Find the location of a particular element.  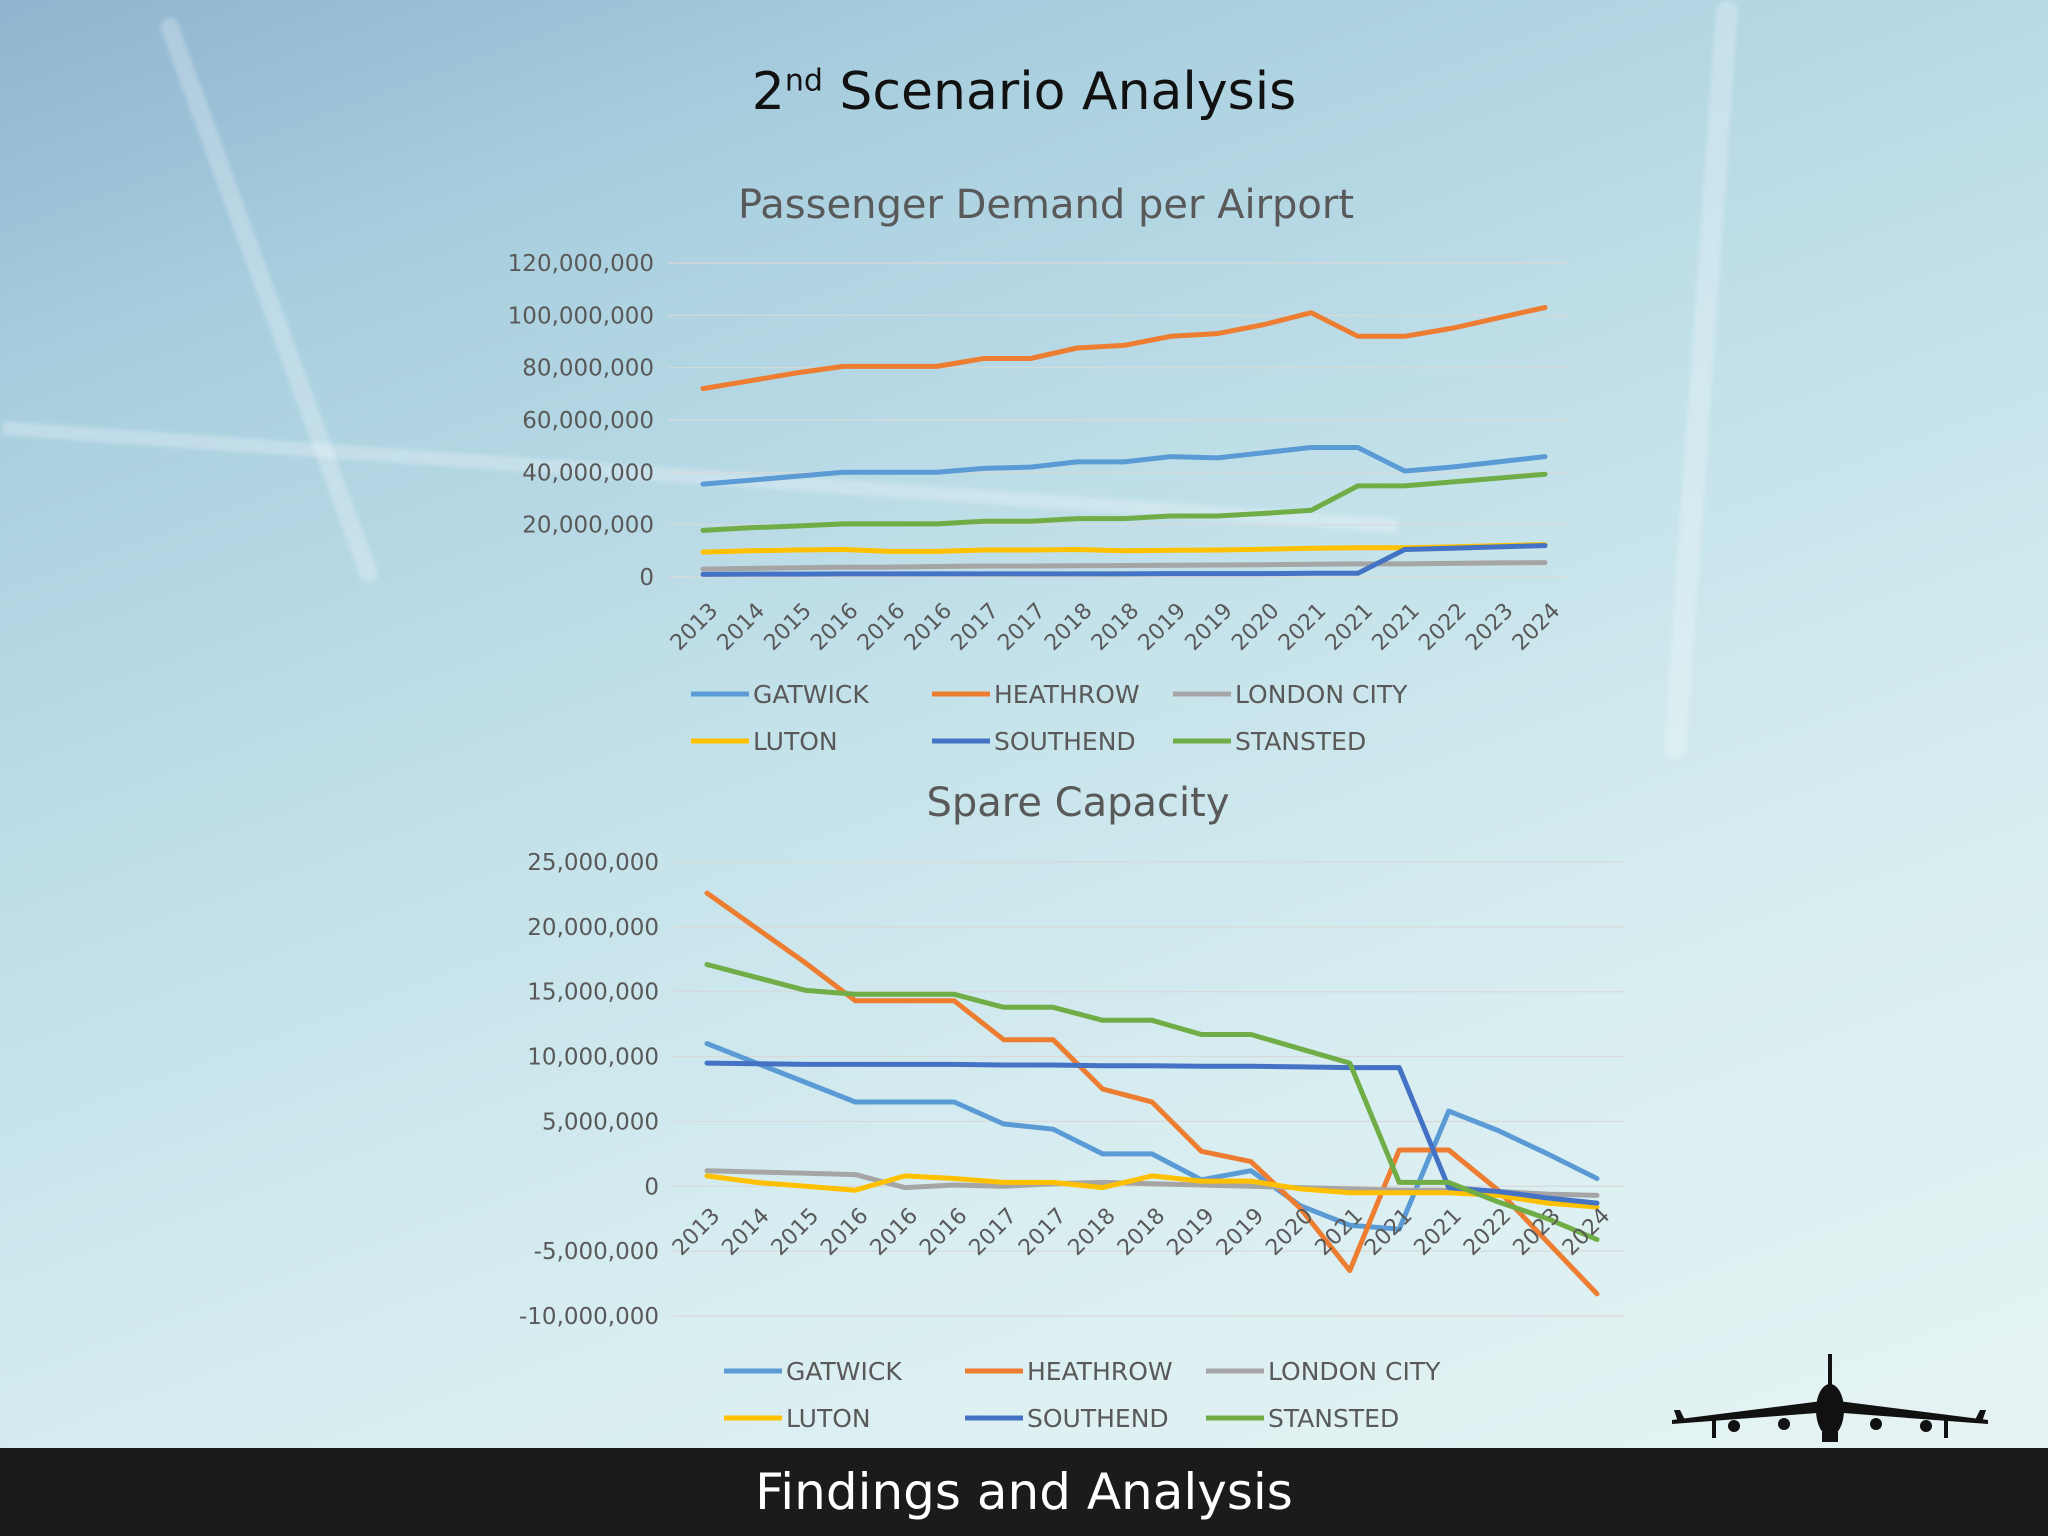

y-tick-label: -10,000,000 is located at coordinates (589, 1317).